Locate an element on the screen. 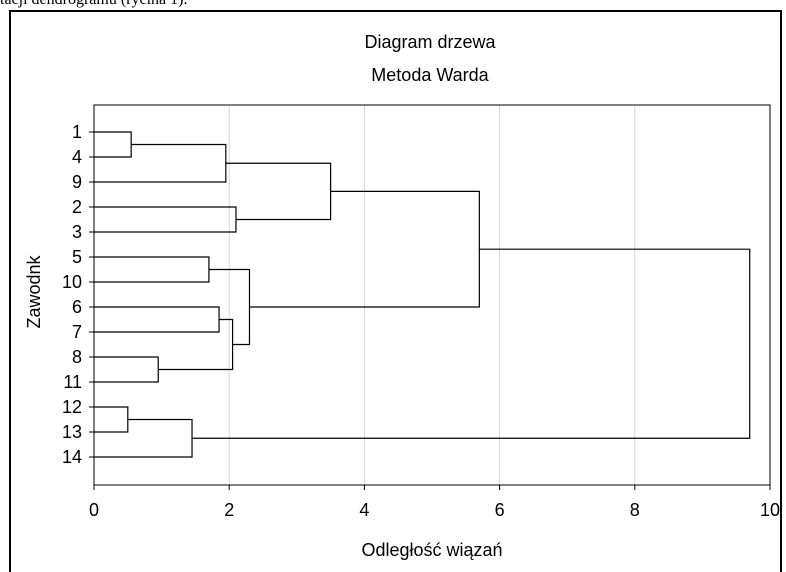 This screenshot has width=786, height=572. x-tick-label: 8 is located at coordinates (635, 510).